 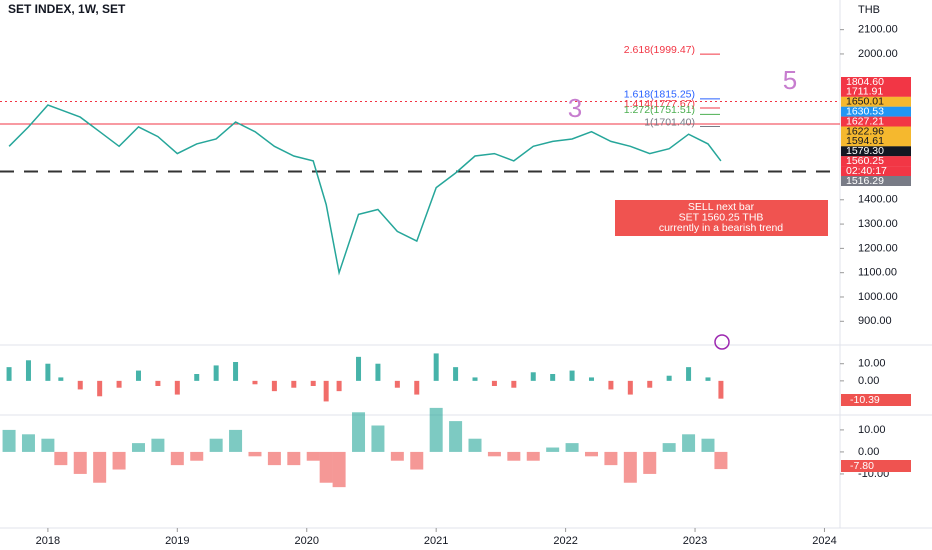 What do you see at coordinates (864, 92) in the screenshot?
I see `price-tag-label: 1711.91` at bounding box center [864, 92].